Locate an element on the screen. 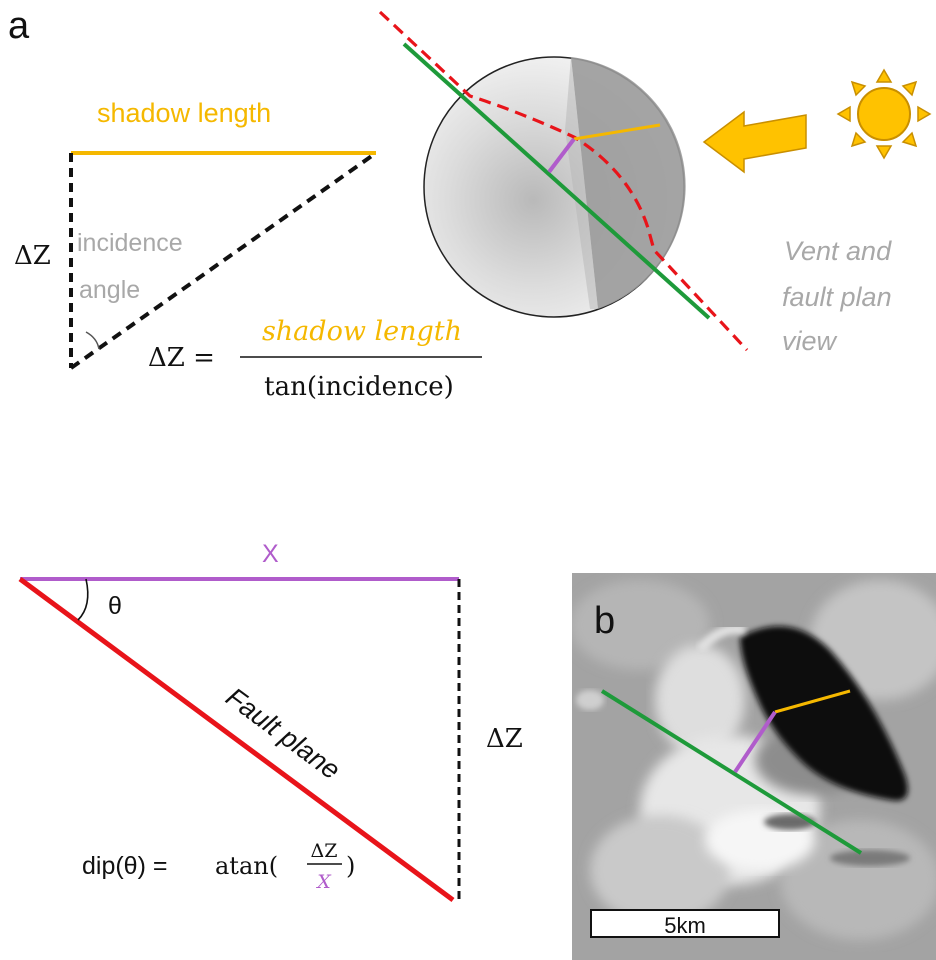 Image resolution: width=936 pixels, height=960 pixels. x-label: X is located at coordinates (270, 554).